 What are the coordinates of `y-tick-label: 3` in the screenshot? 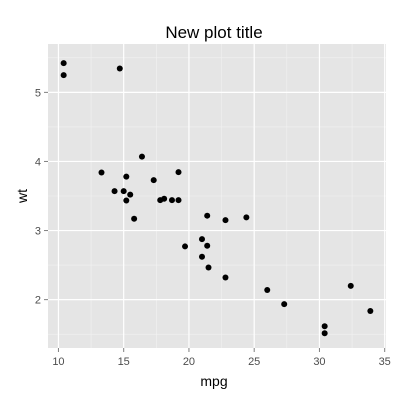 It's located at (38, 232).